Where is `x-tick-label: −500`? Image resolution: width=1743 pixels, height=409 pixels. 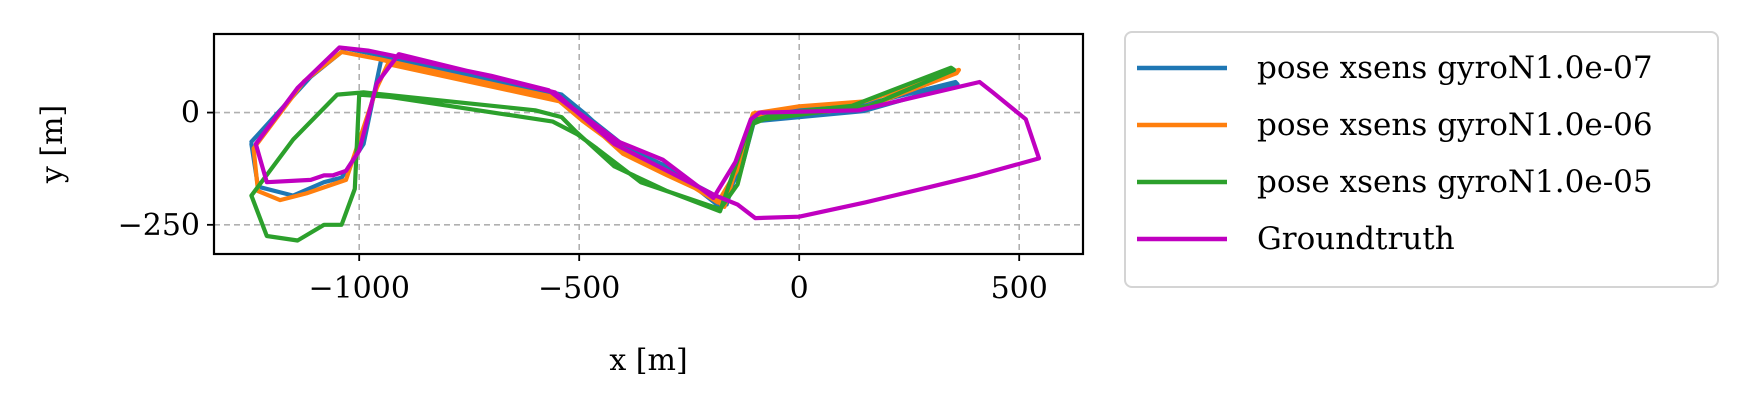 x-tick-label: −500 is located at coordinates (579, 288).